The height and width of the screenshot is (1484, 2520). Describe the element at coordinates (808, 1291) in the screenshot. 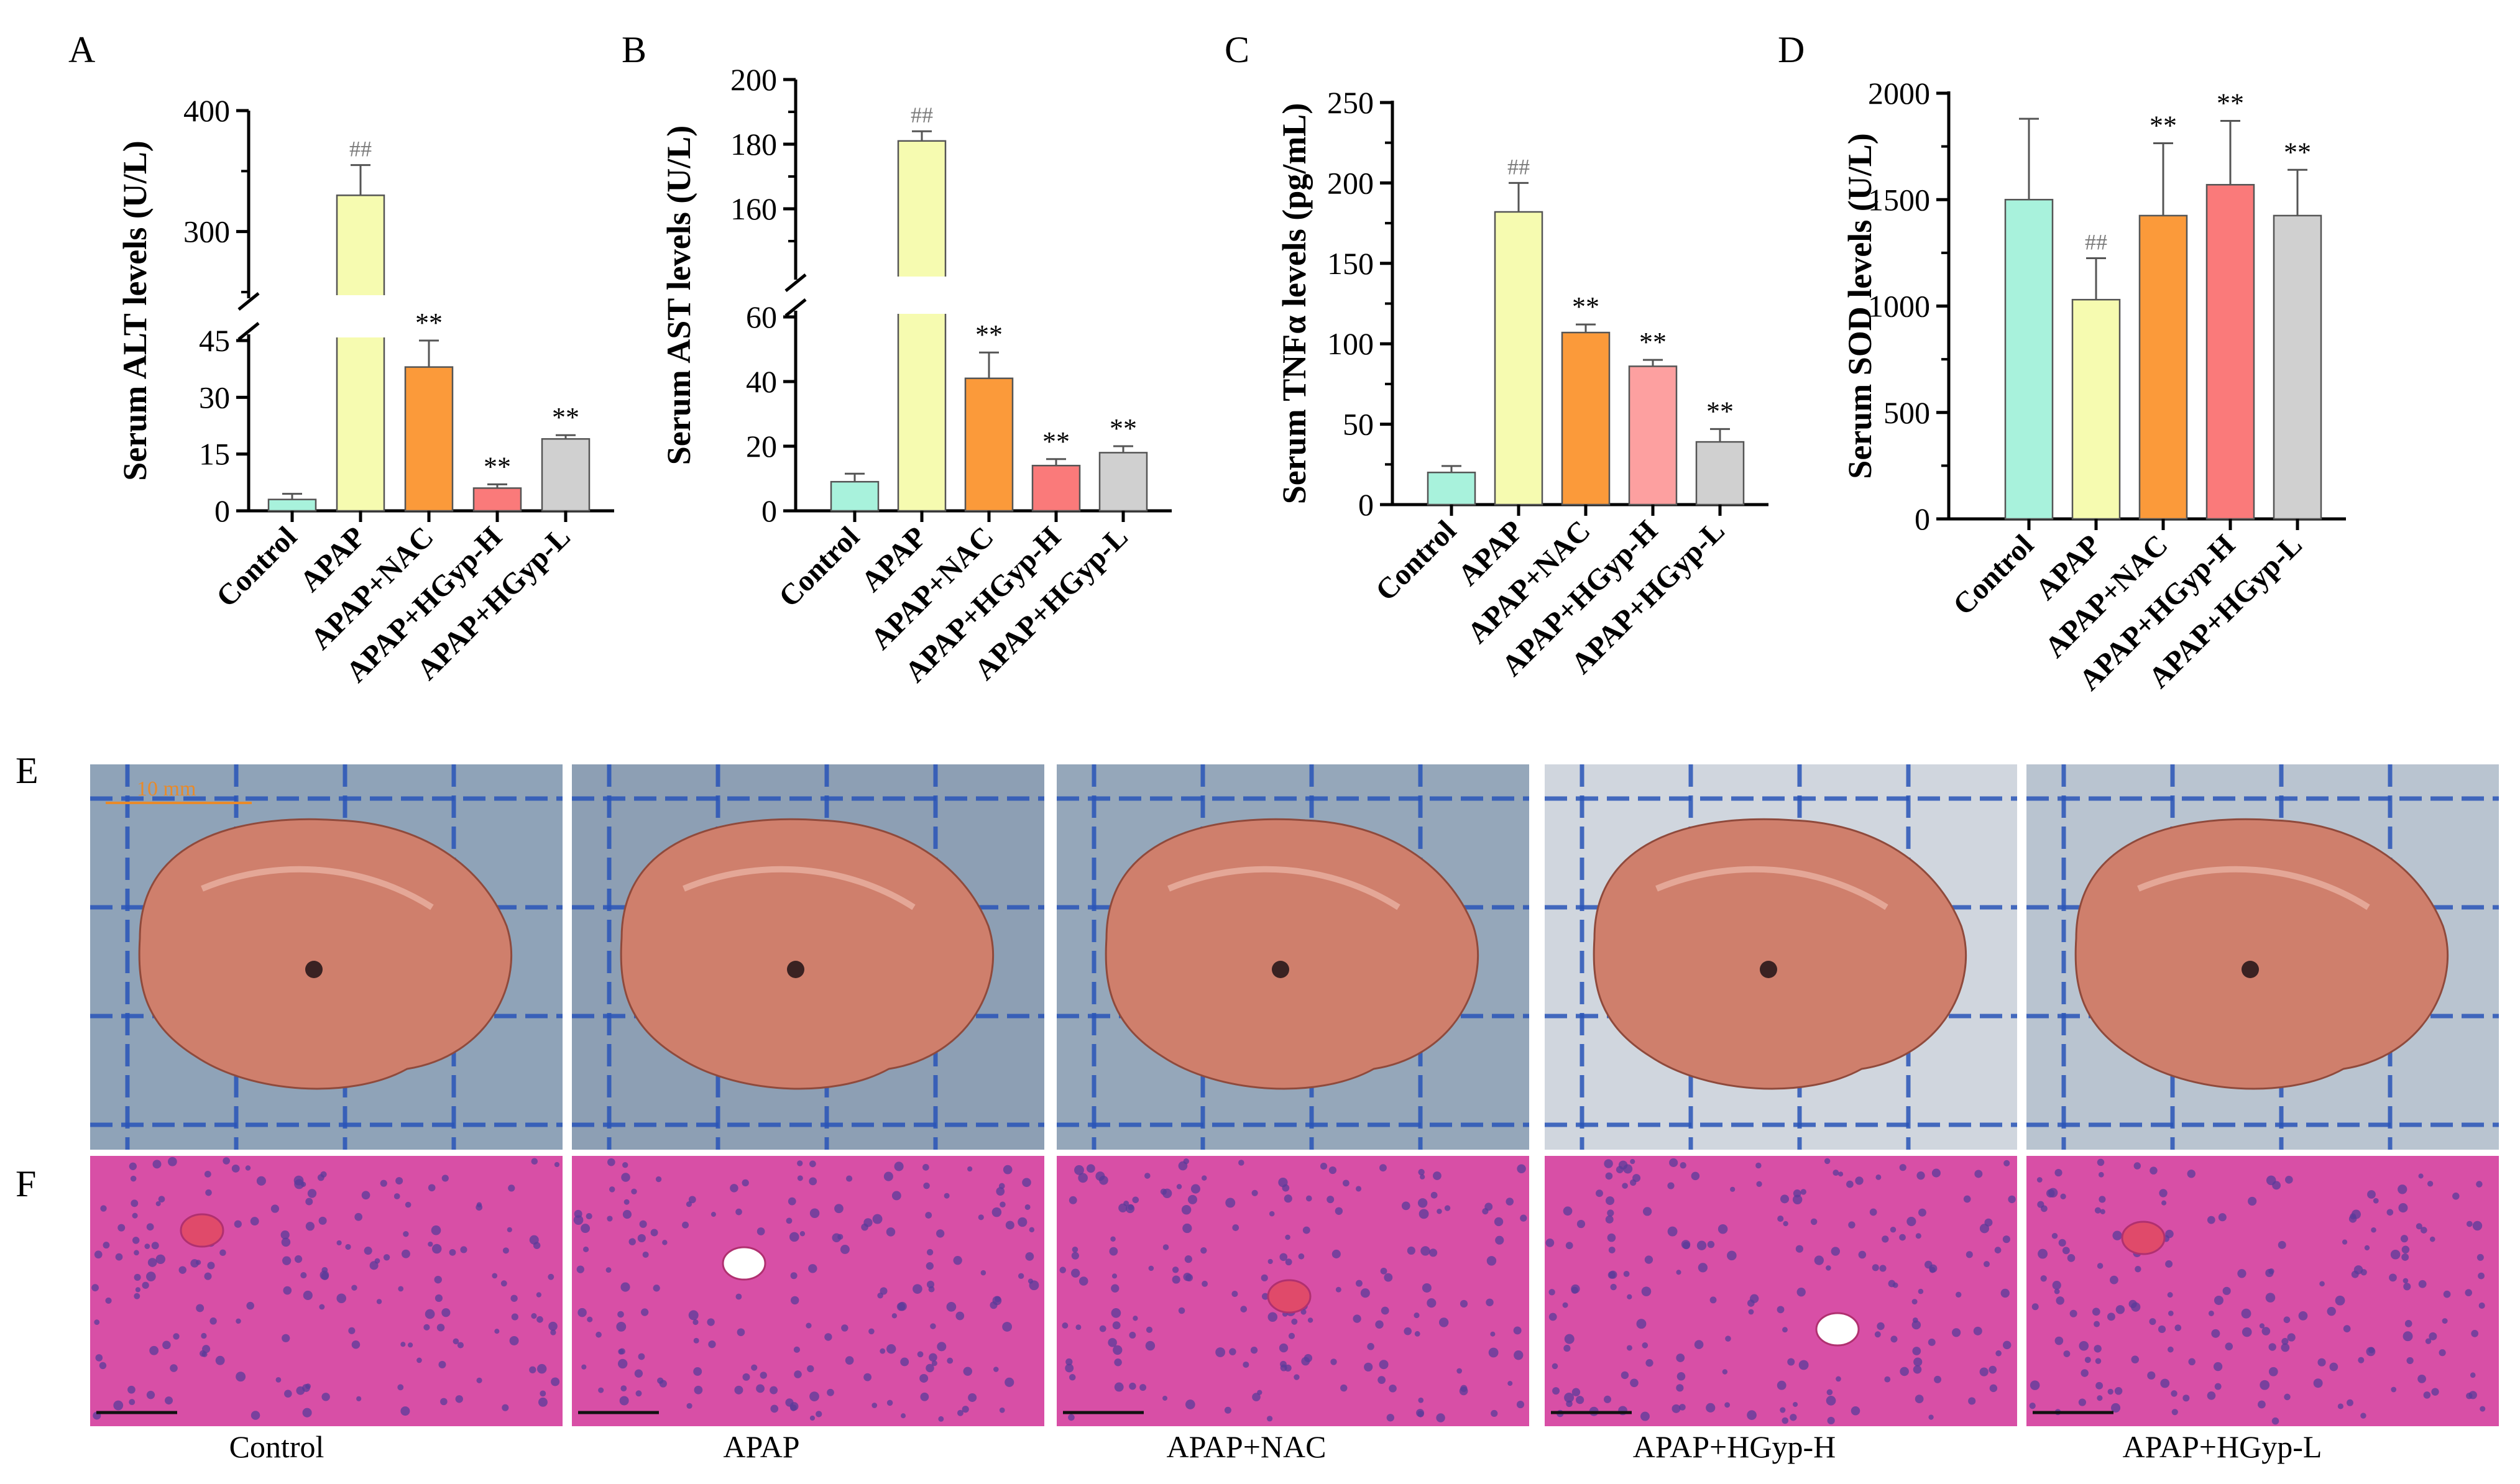

I see `he-background` at that location.